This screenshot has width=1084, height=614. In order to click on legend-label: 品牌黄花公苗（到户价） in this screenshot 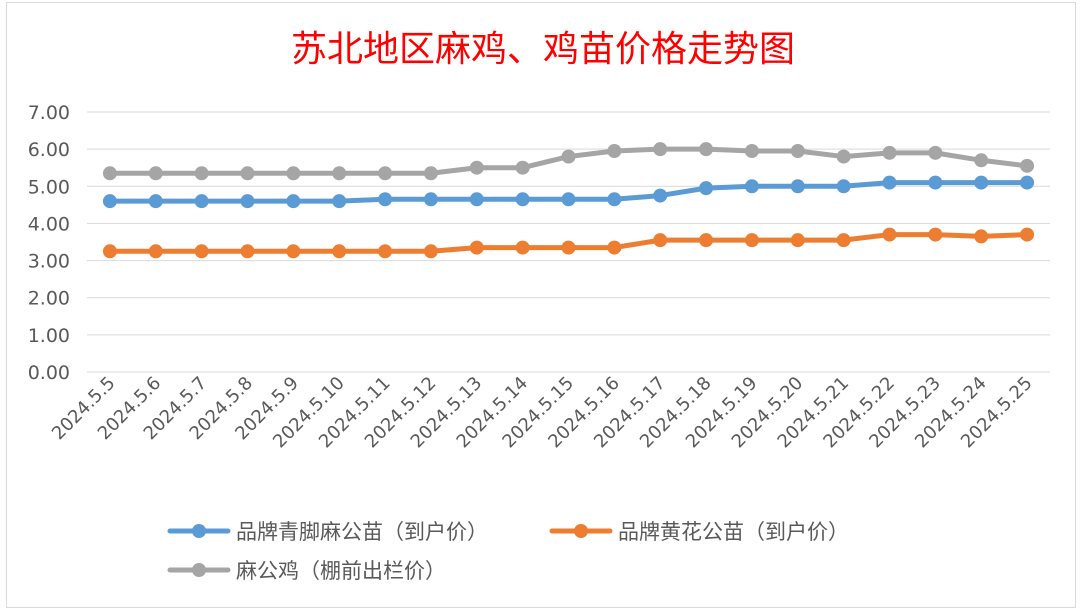, I will do `click(733, 532)`.